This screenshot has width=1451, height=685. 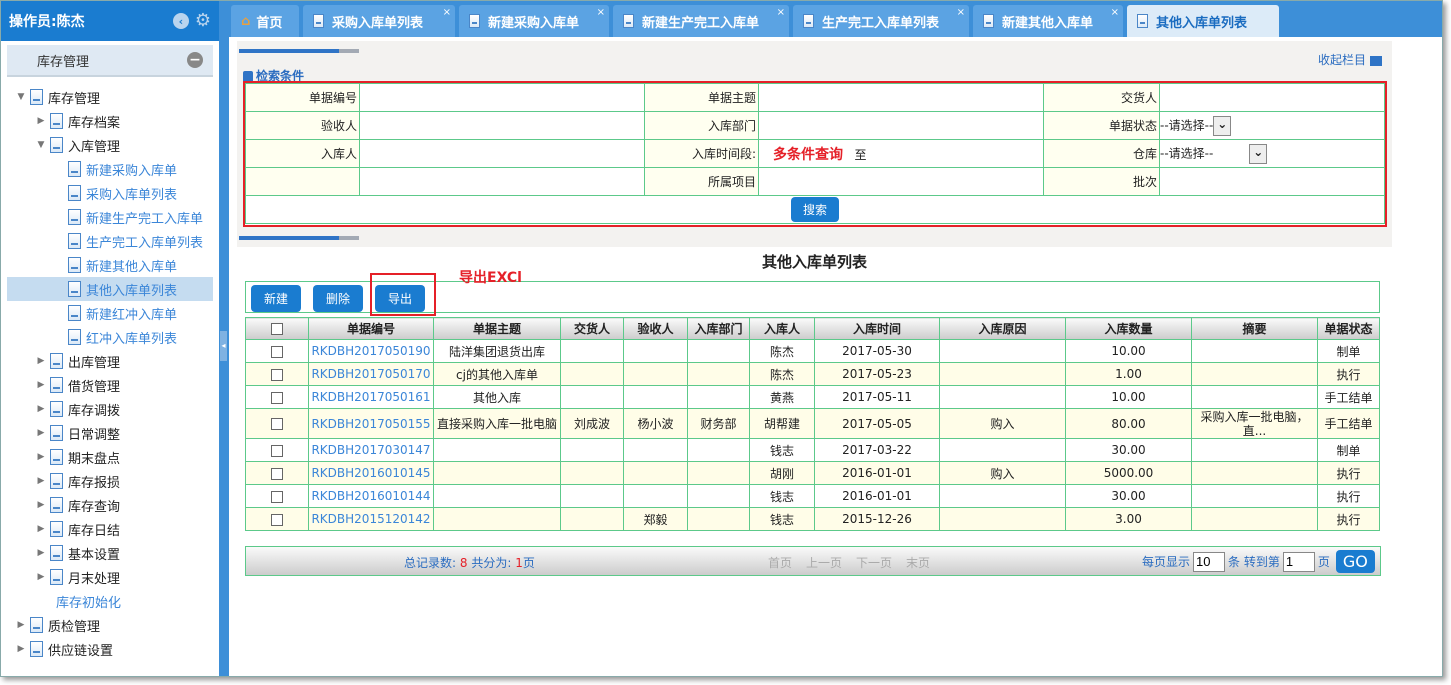 What do you see at coordinates (812, 519) in the screenshot?
I see `table-row: RKDBH2015120142 郑毅 钱志 2015-12-26 3.00 执行` at bounding box center [812, 519].